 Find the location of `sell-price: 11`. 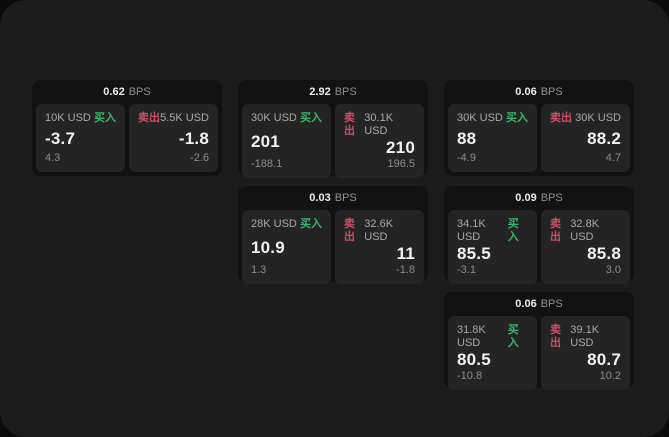

sell-price: 11 is located at coordinates (405, 253).